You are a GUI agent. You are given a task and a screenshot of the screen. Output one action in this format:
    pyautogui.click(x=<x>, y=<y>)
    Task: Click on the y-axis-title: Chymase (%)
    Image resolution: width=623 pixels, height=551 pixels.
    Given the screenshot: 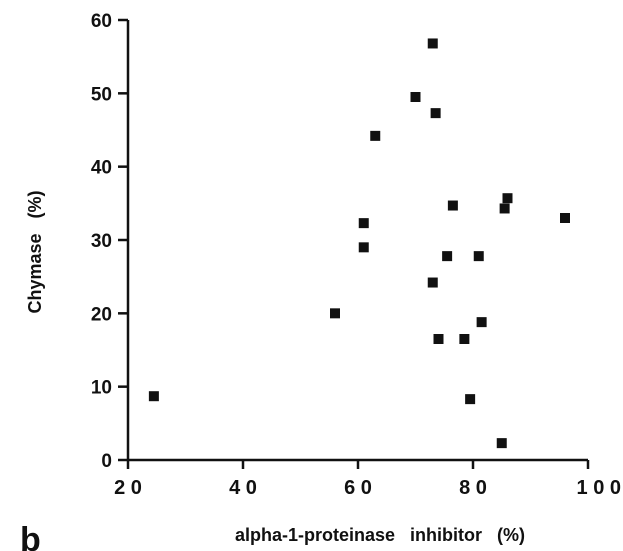 What is the action you would take?
    pyautogui.click(x=35, y=251)
    